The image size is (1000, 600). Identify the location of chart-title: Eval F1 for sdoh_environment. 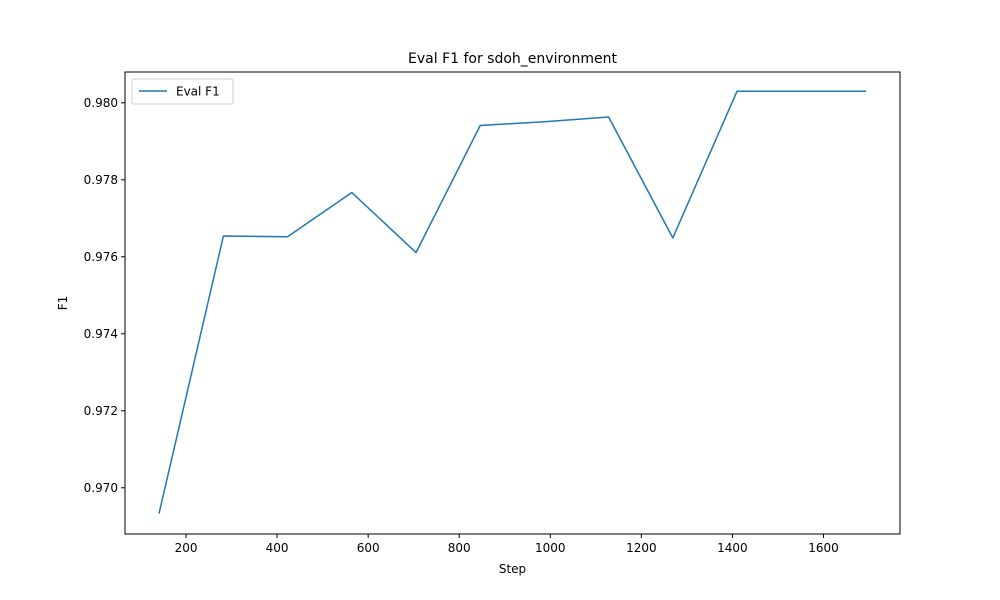
(512, 59).